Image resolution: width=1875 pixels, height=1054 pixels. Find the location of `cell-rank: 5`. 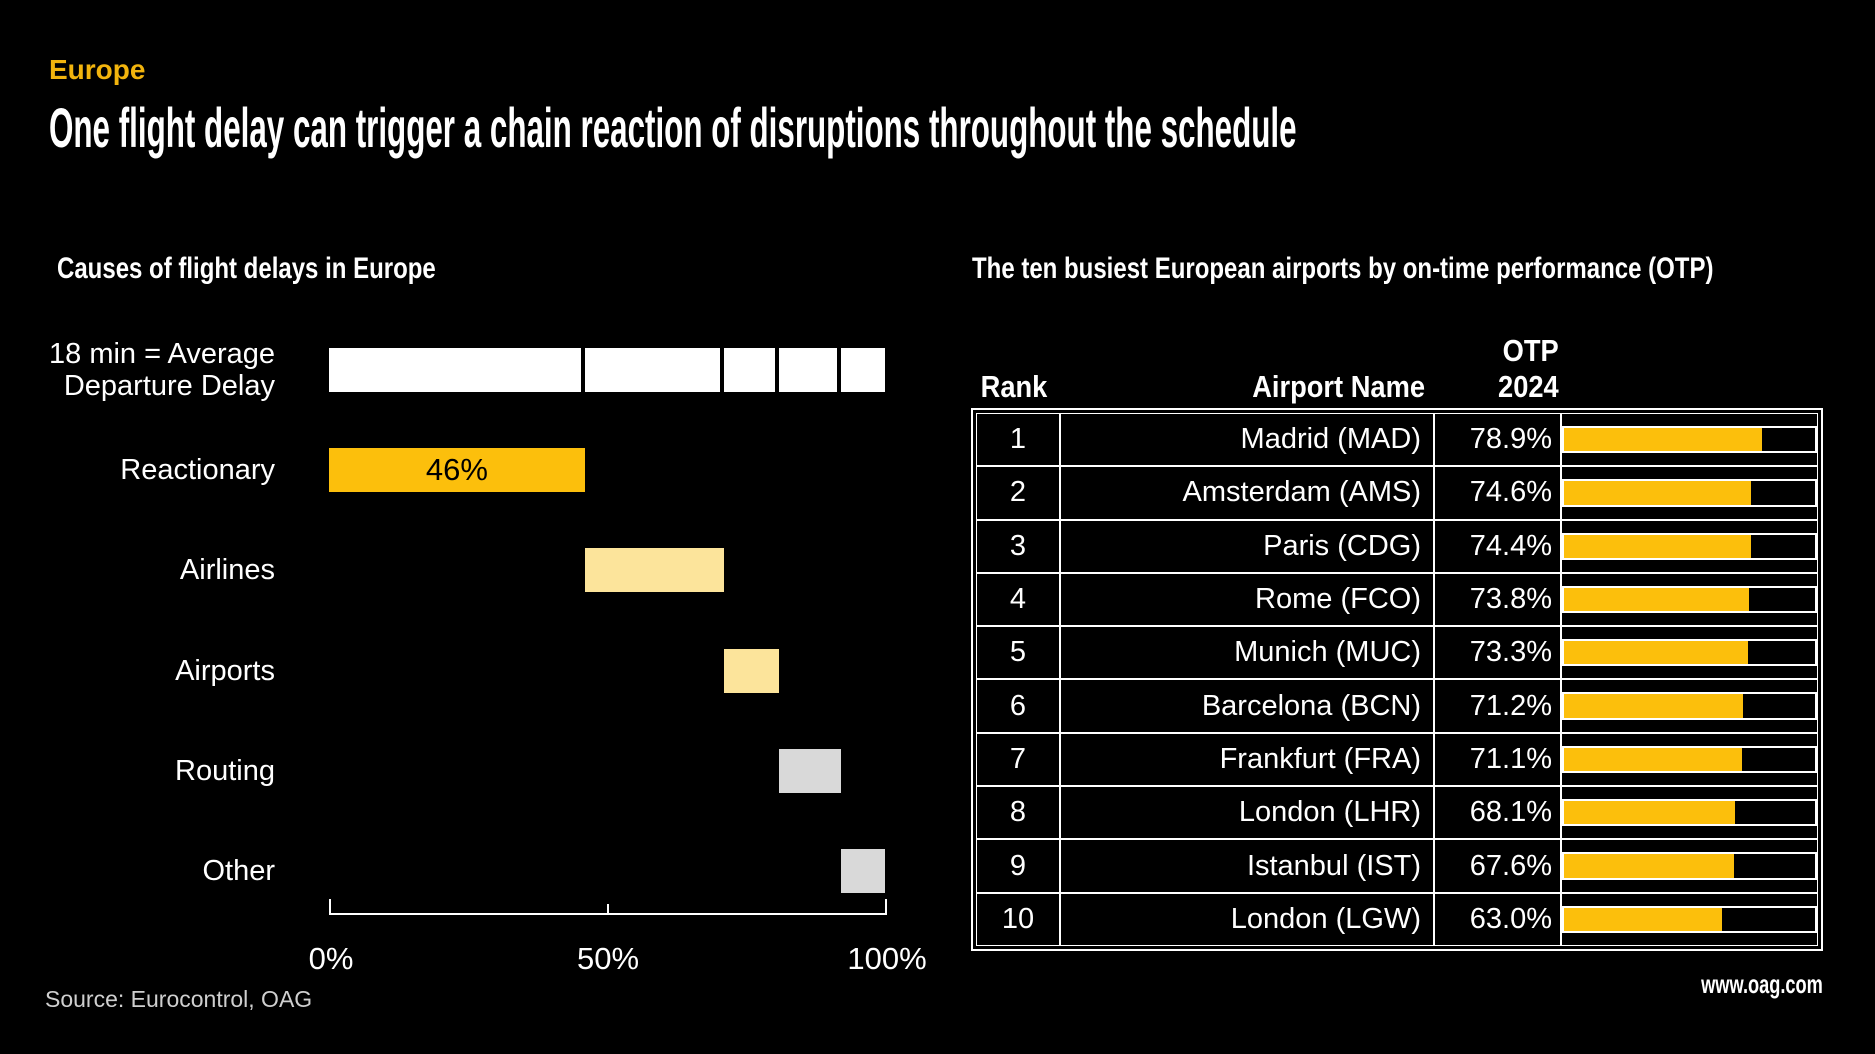

cell-rank: 5 is located at coordinates (1018, 653).